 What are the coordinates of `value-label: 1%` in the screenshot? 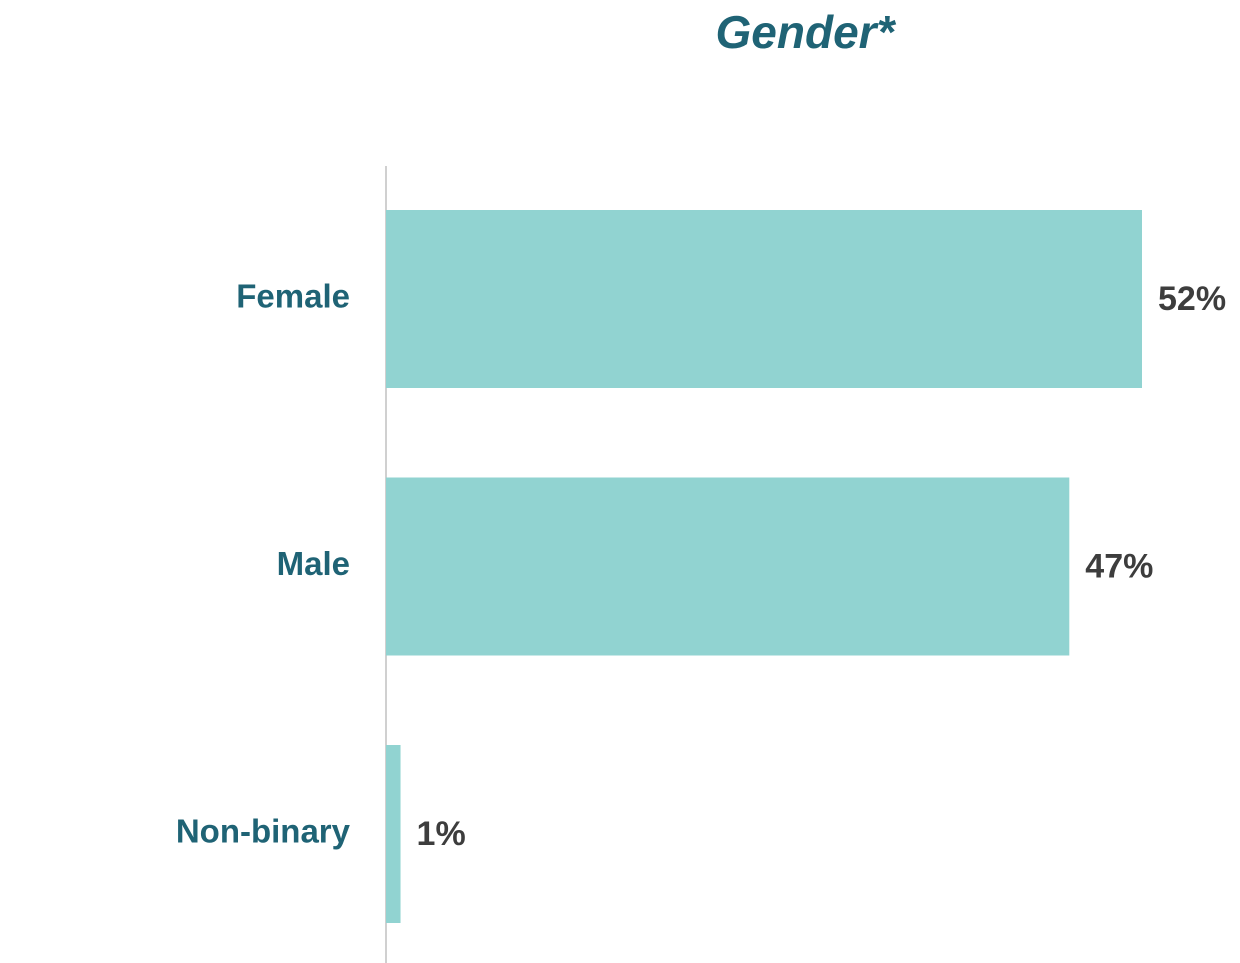 It's located at (441, 834).